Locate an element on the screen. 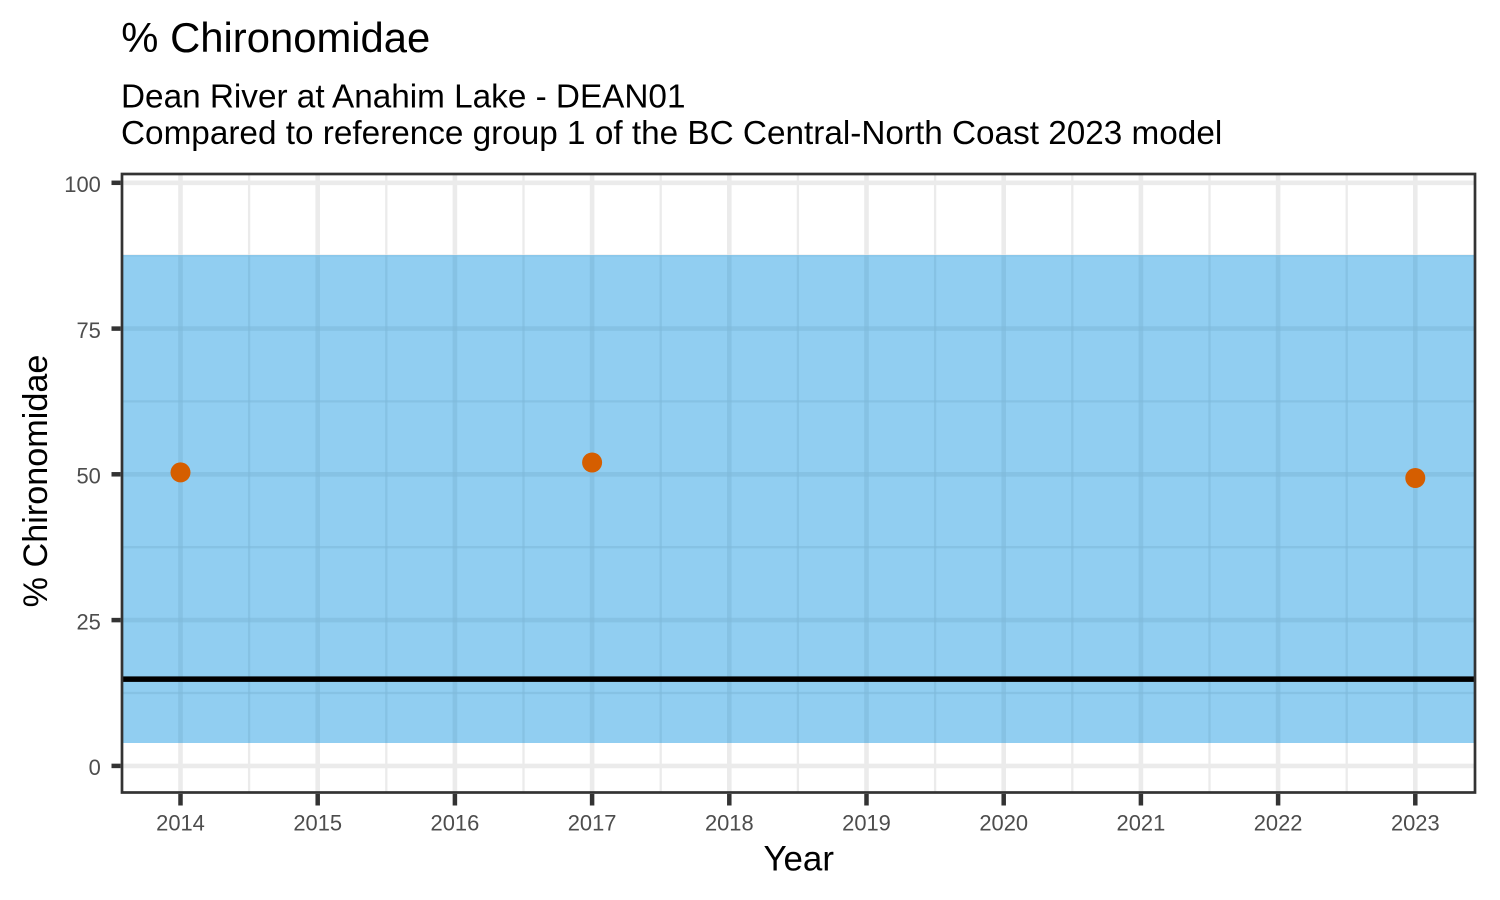 This screenshot has height=900, width=1500. svg-text: 2022 is located at coordinates (1278, 823).